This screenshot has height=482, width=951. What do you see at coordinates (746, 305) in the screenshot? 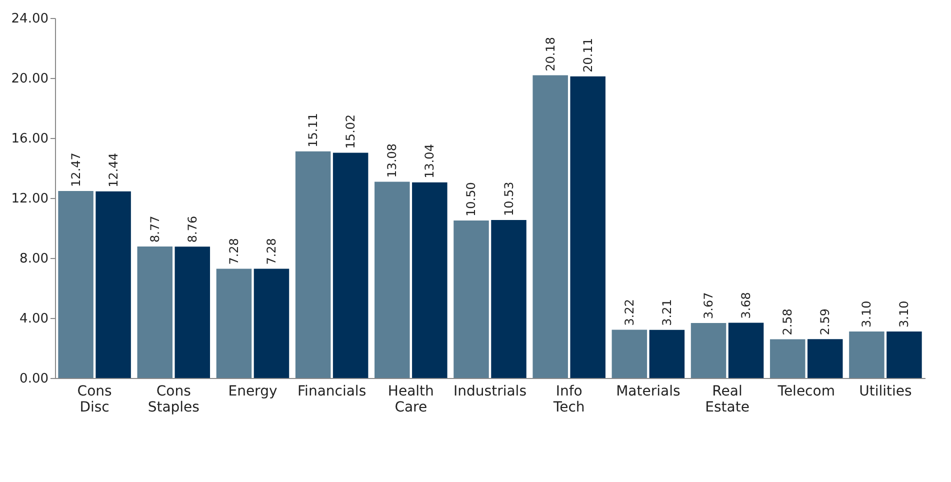
I see `data-label: 3.68` at bounding box center [746, 305].